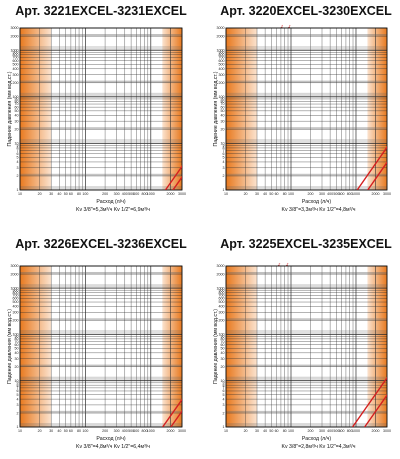 This screenshot has height=459, width=400. I want to click on chart-title: Арт. 3225EXCEL-3235EXCEL, so click(306, 244).